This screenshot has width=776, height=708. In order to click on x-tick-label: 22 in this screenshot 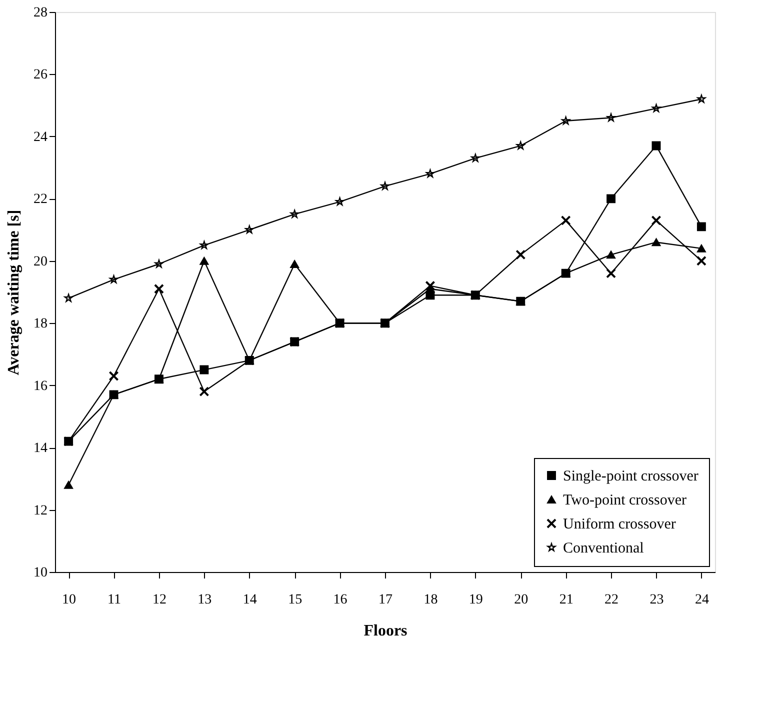, I will do `click(611, 600)`.